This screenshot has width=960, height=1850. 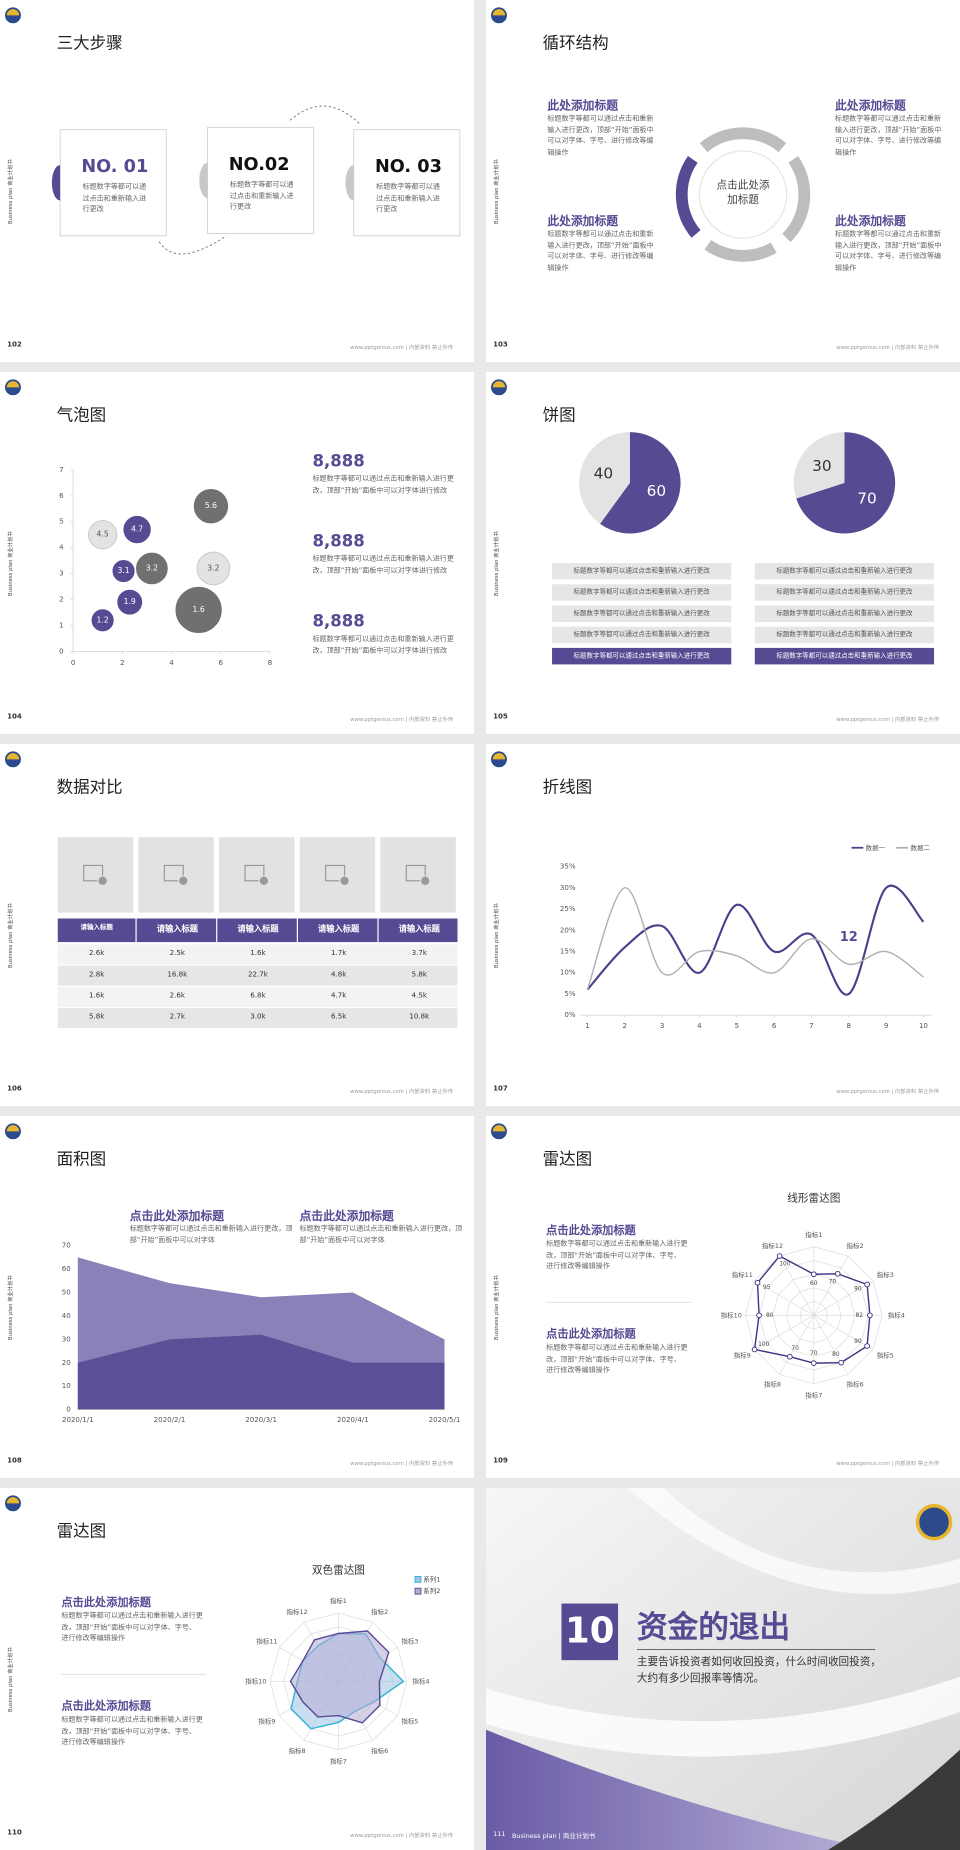 What do you see at coordinates (383, 644) in the screenshot?
I see `stat-text: 标题数字等都可以通过点击和重新输入进行更改，顶部“开始”面板中可以对字体进行修改` at bounding box center [383, 644].